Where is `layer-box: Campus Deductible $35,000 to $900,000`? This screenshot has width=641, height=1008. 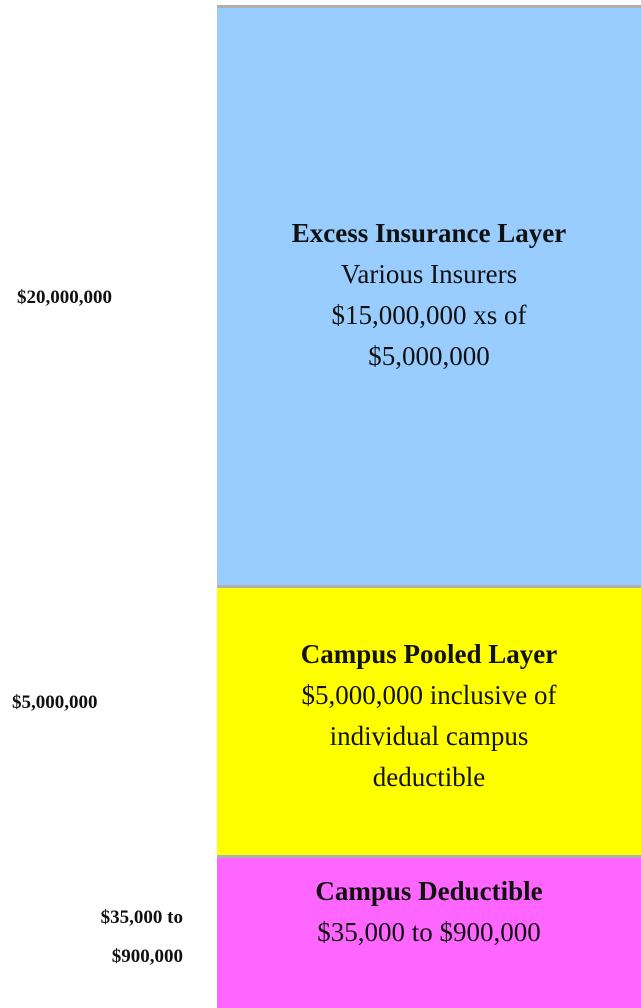 layer-box: Campus Deductible $35,000 to $900,000 is located at coordinates (429, 931).